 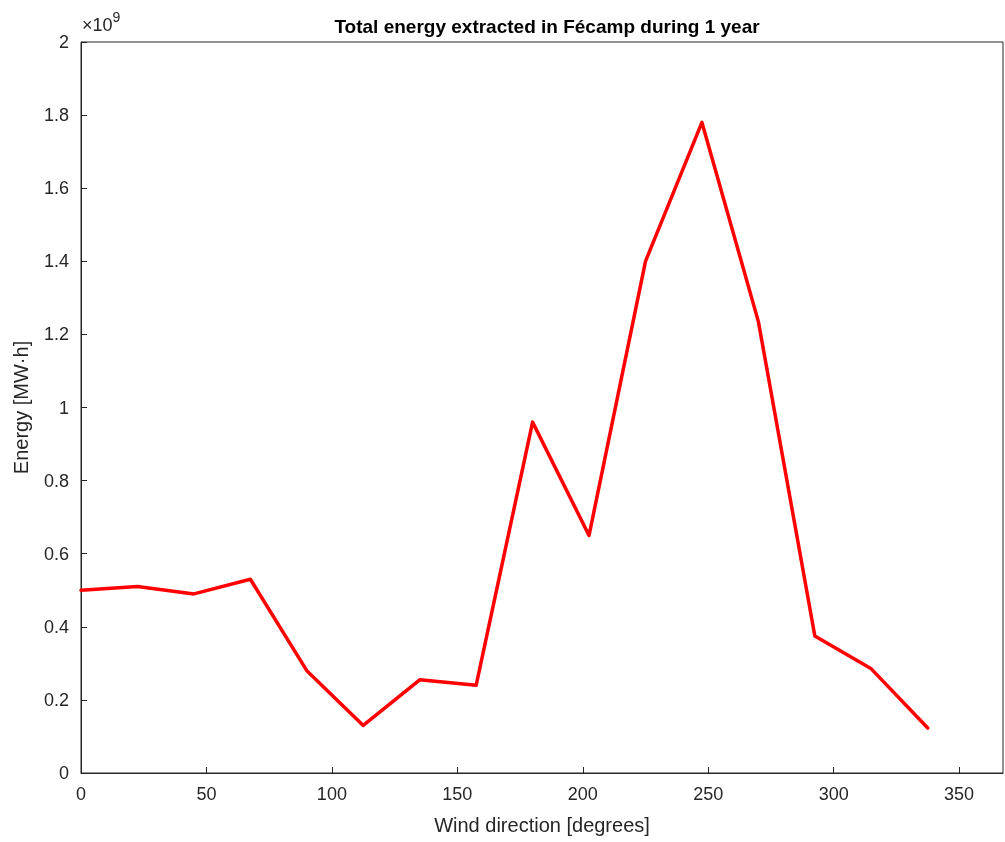 What do you see at coordinates (56, 115) in the screenshot?
I see `y-tick-label: 1.8` at bounding box center [56, 115].